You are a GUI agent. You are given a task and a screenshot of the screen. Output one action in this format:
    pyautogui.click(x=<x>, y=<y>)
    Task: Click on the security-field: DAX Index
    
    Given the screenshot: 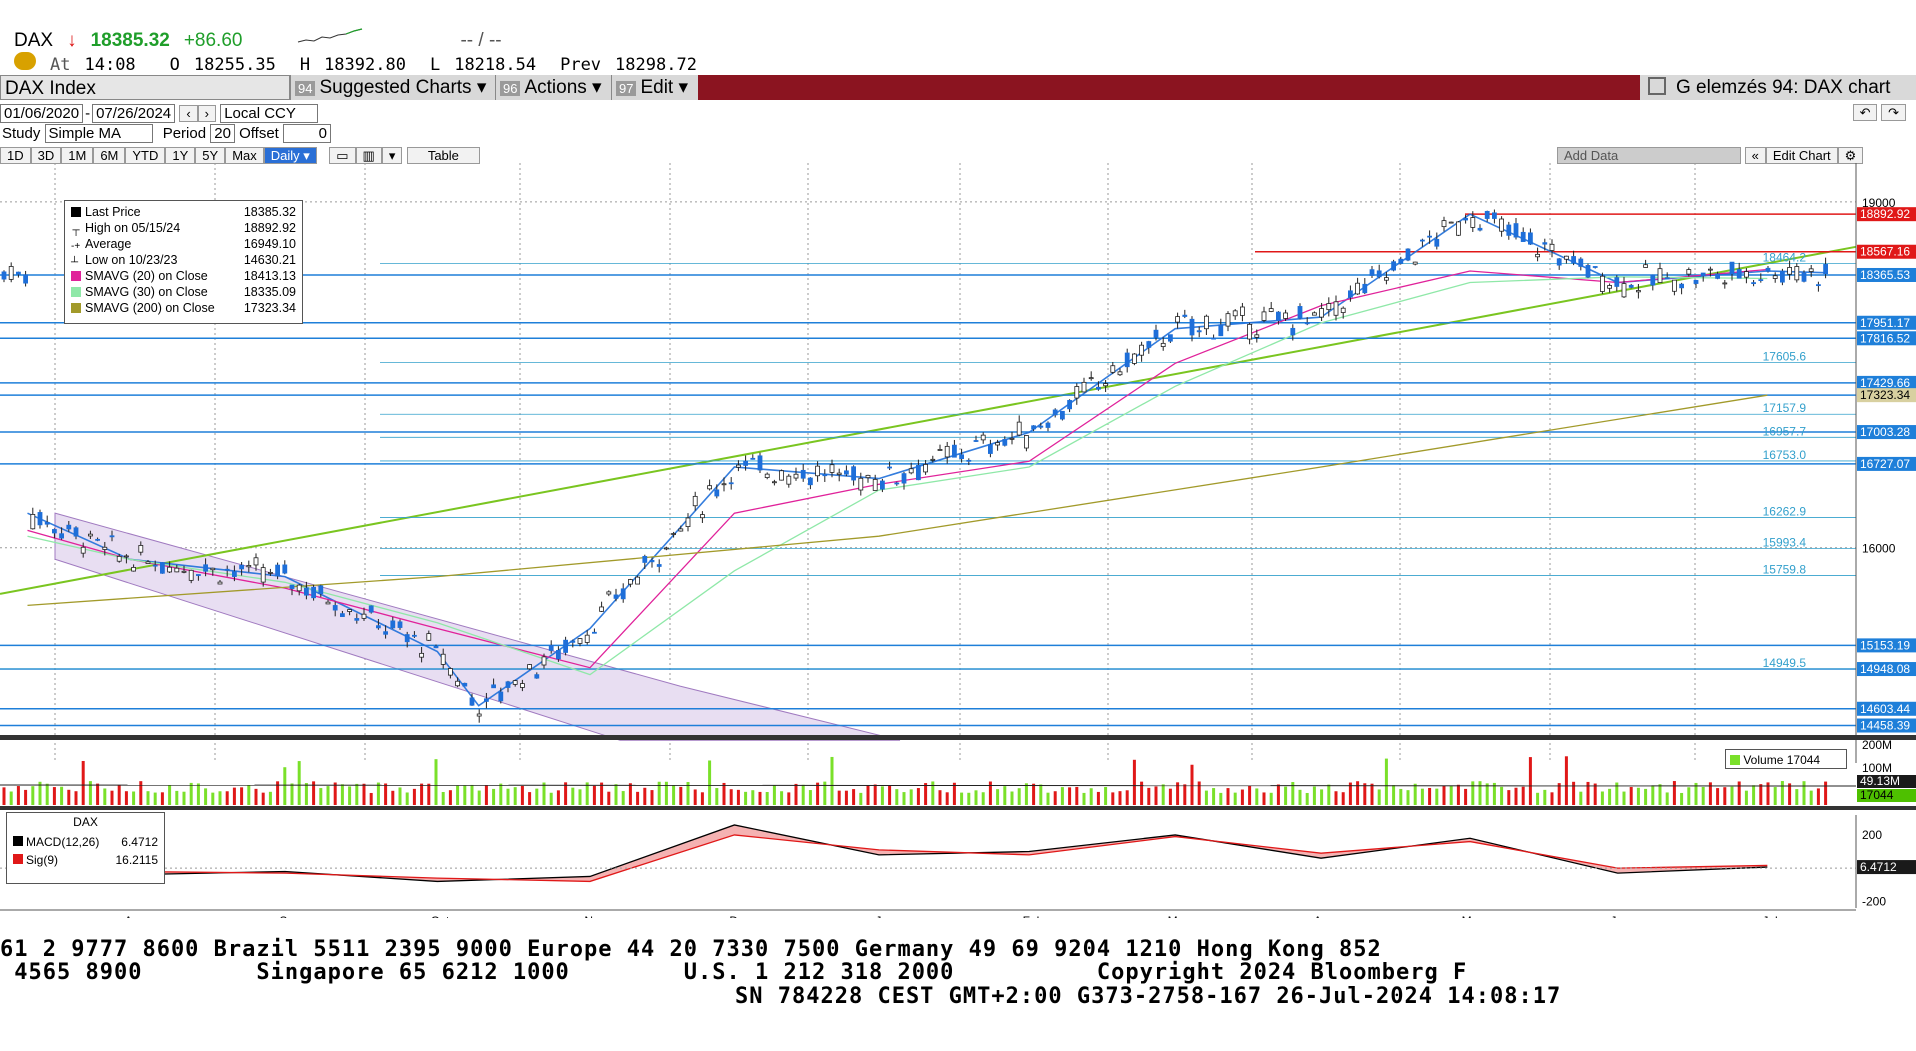 What is the action you would take?
    pyautogui.click(x=145, y=87)
    